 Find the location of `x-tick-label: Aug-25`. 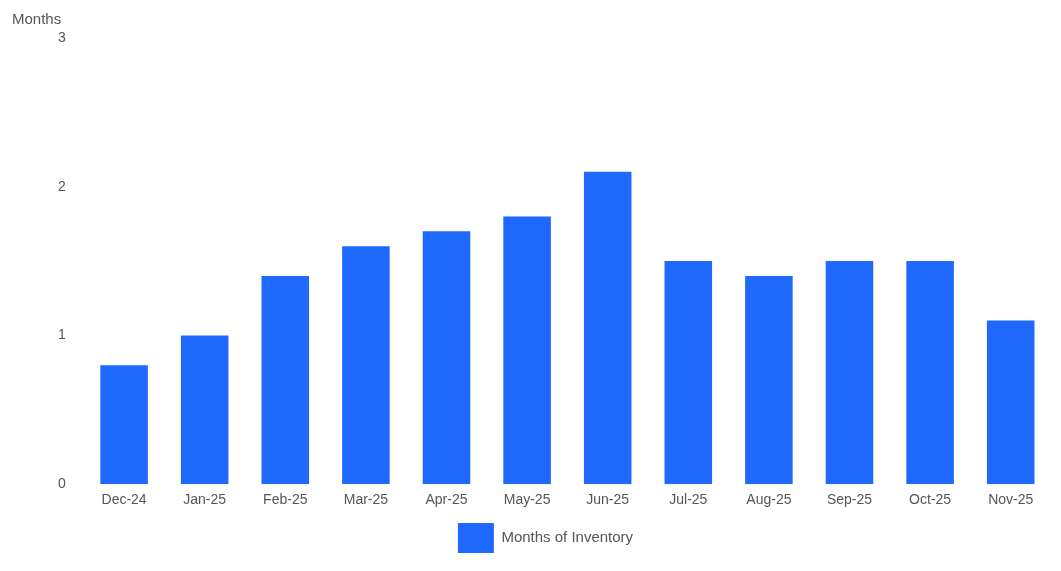

x-tick-label: Aug-25 is located at coordinates (769, 499).